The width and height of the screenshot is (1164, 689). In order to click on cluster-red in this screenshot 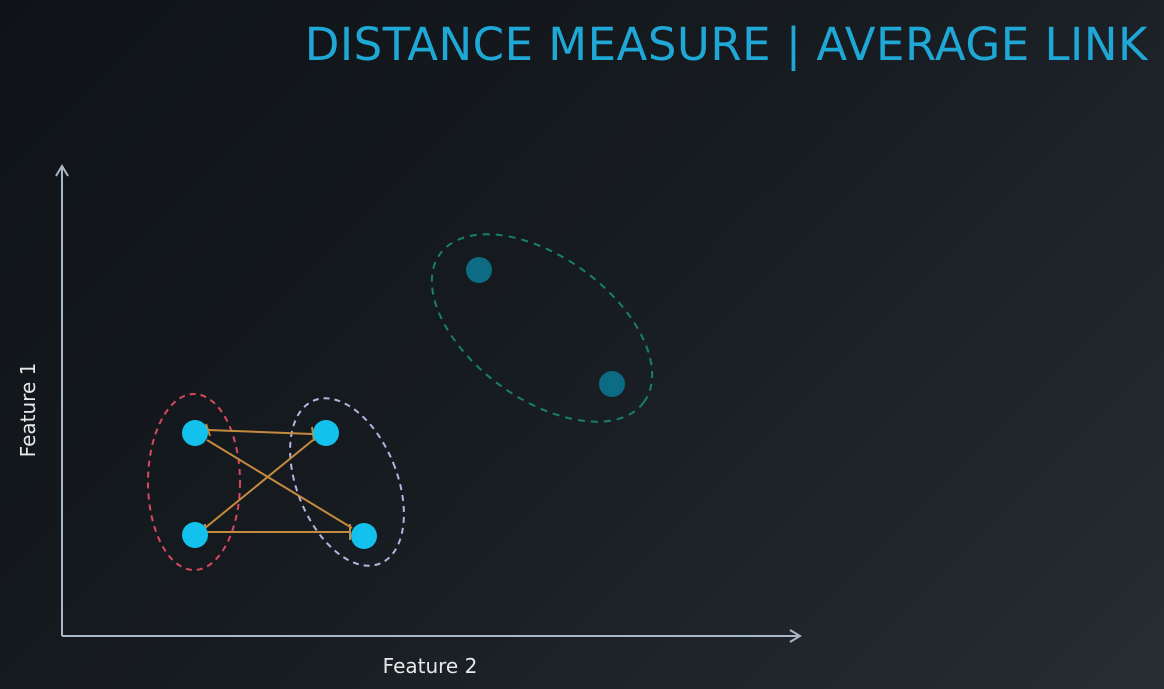, I will do `click(194, 482)`.